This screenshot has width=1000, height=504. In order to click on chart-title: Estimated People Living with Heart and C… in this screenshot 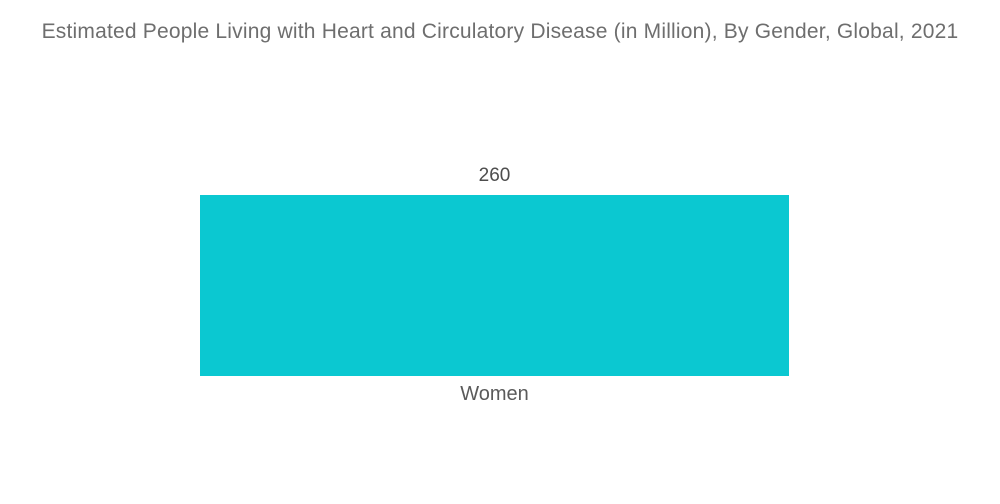, I will do `click(500, 31)`.